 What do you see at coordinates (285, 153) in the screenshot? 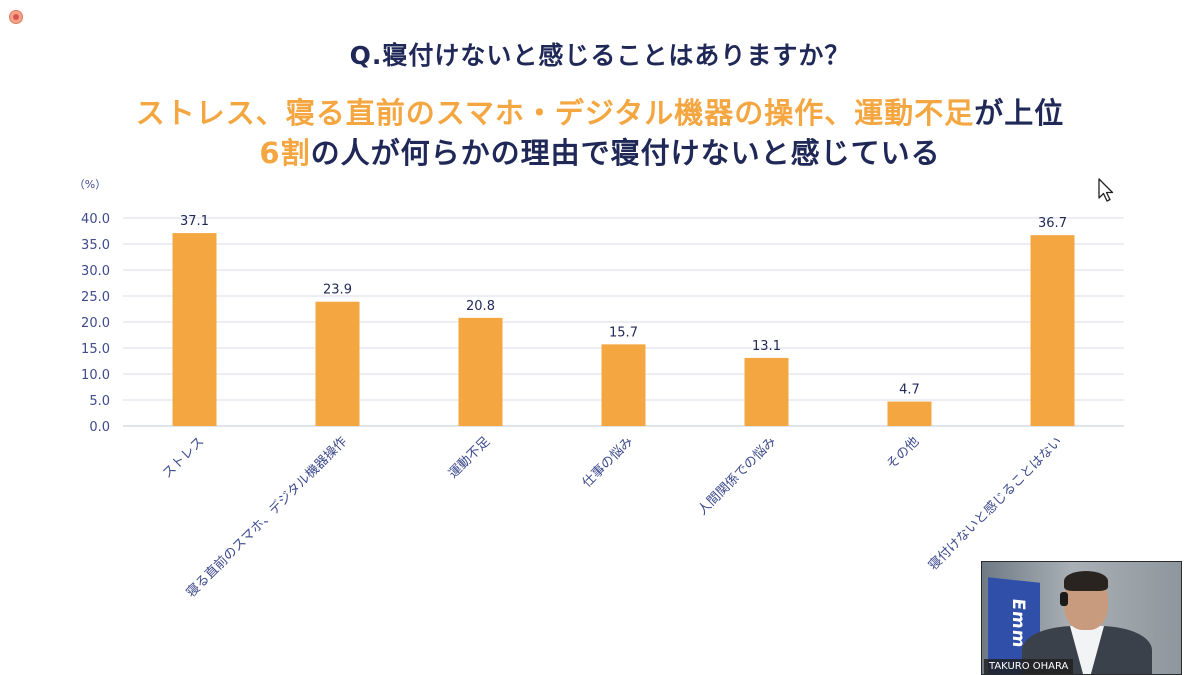
I see `headline-line-2-highlight: 6割` at bounding box center [285, 153].